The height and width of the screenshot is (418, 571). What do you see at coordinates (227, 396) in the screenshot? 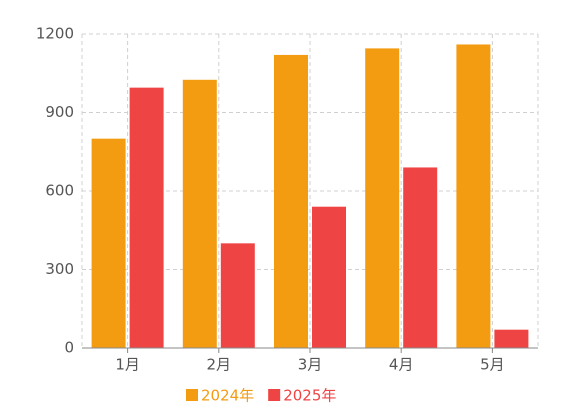
I see `legend-label: 2024年` at bounding box center [227, 396].